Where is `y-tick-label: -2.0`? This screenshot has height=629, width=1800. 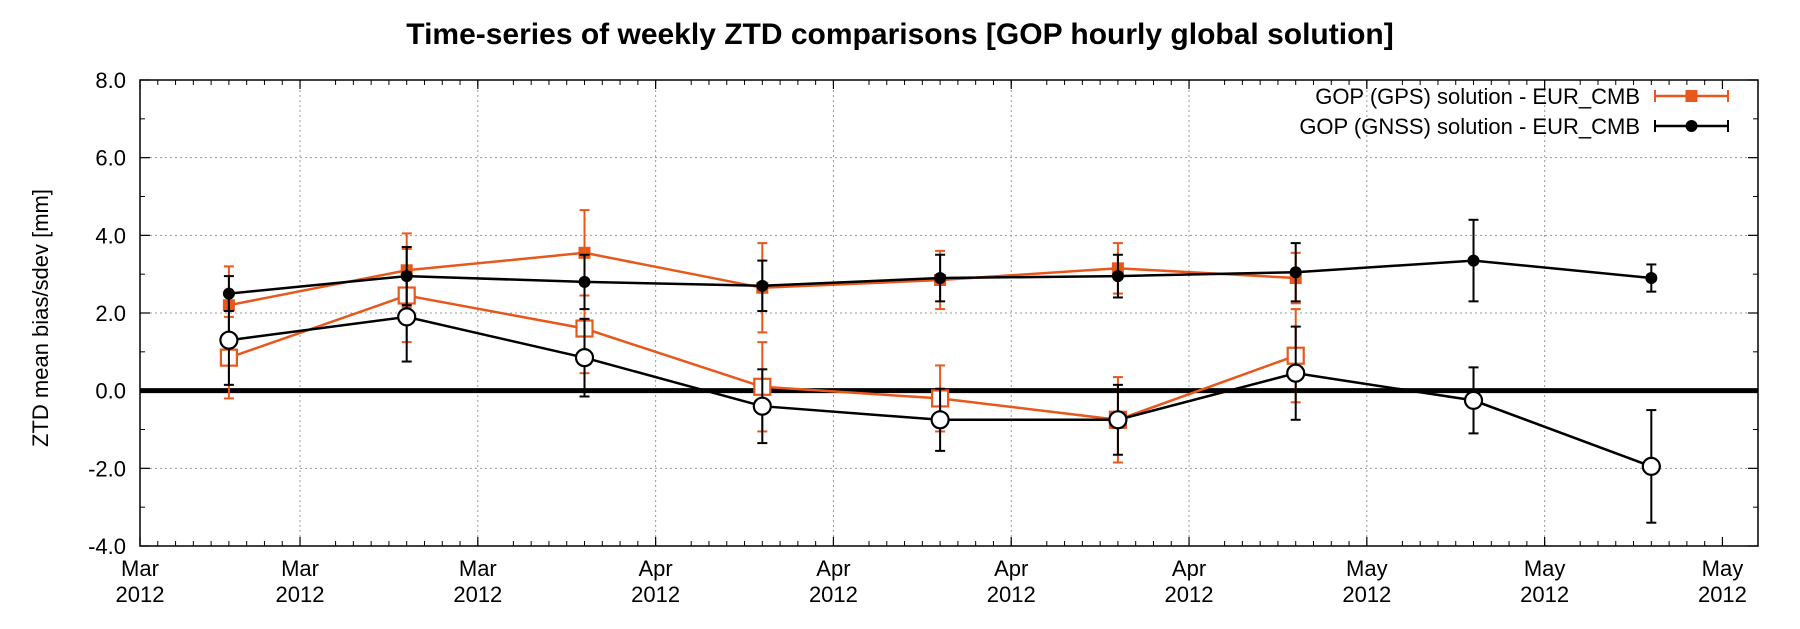 y-tick-label: -2.0 is located at coordinates (107, 468).